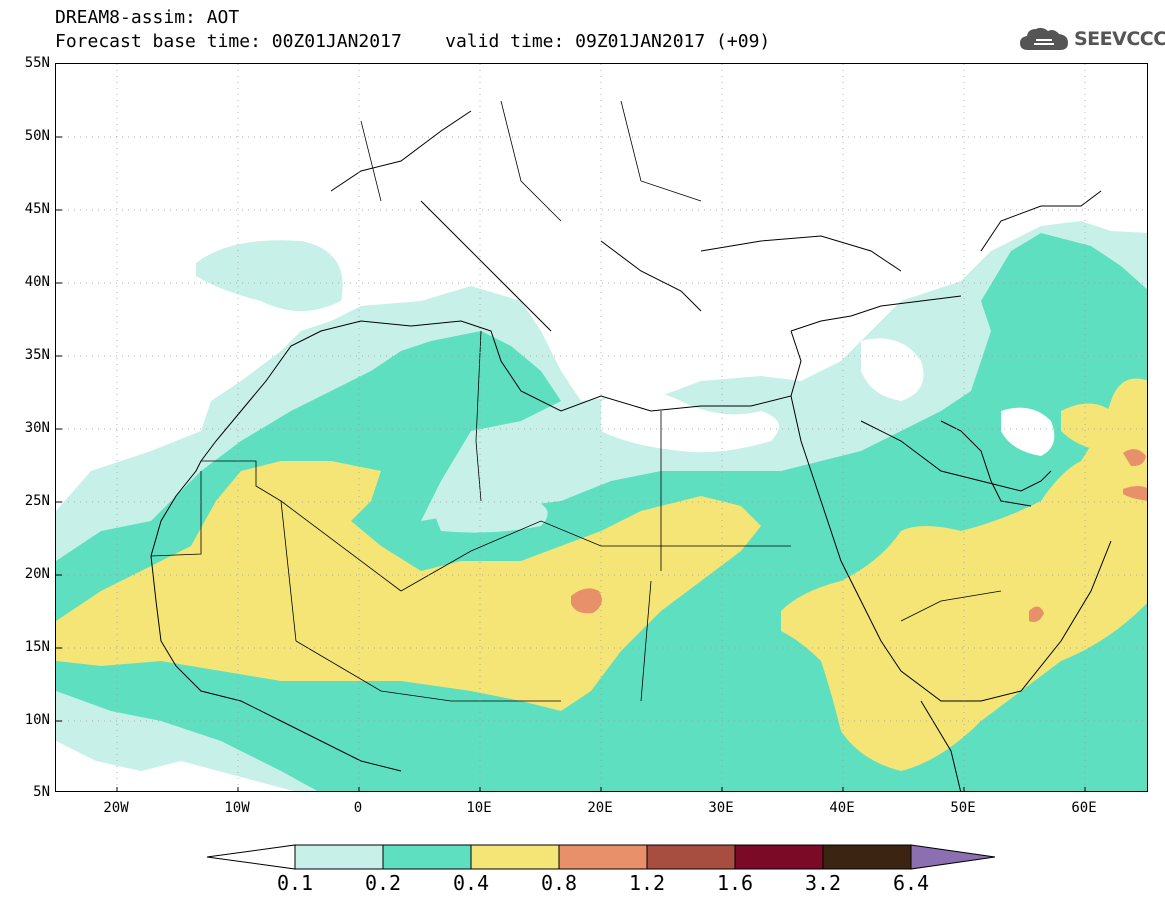 Image resolution: width=1165 pixels, height=905 pixels. What do you see at coordinates (295, 883) in the screenshot?
I see `colorbar-label: 0.1` at bounding box center [295, 883].